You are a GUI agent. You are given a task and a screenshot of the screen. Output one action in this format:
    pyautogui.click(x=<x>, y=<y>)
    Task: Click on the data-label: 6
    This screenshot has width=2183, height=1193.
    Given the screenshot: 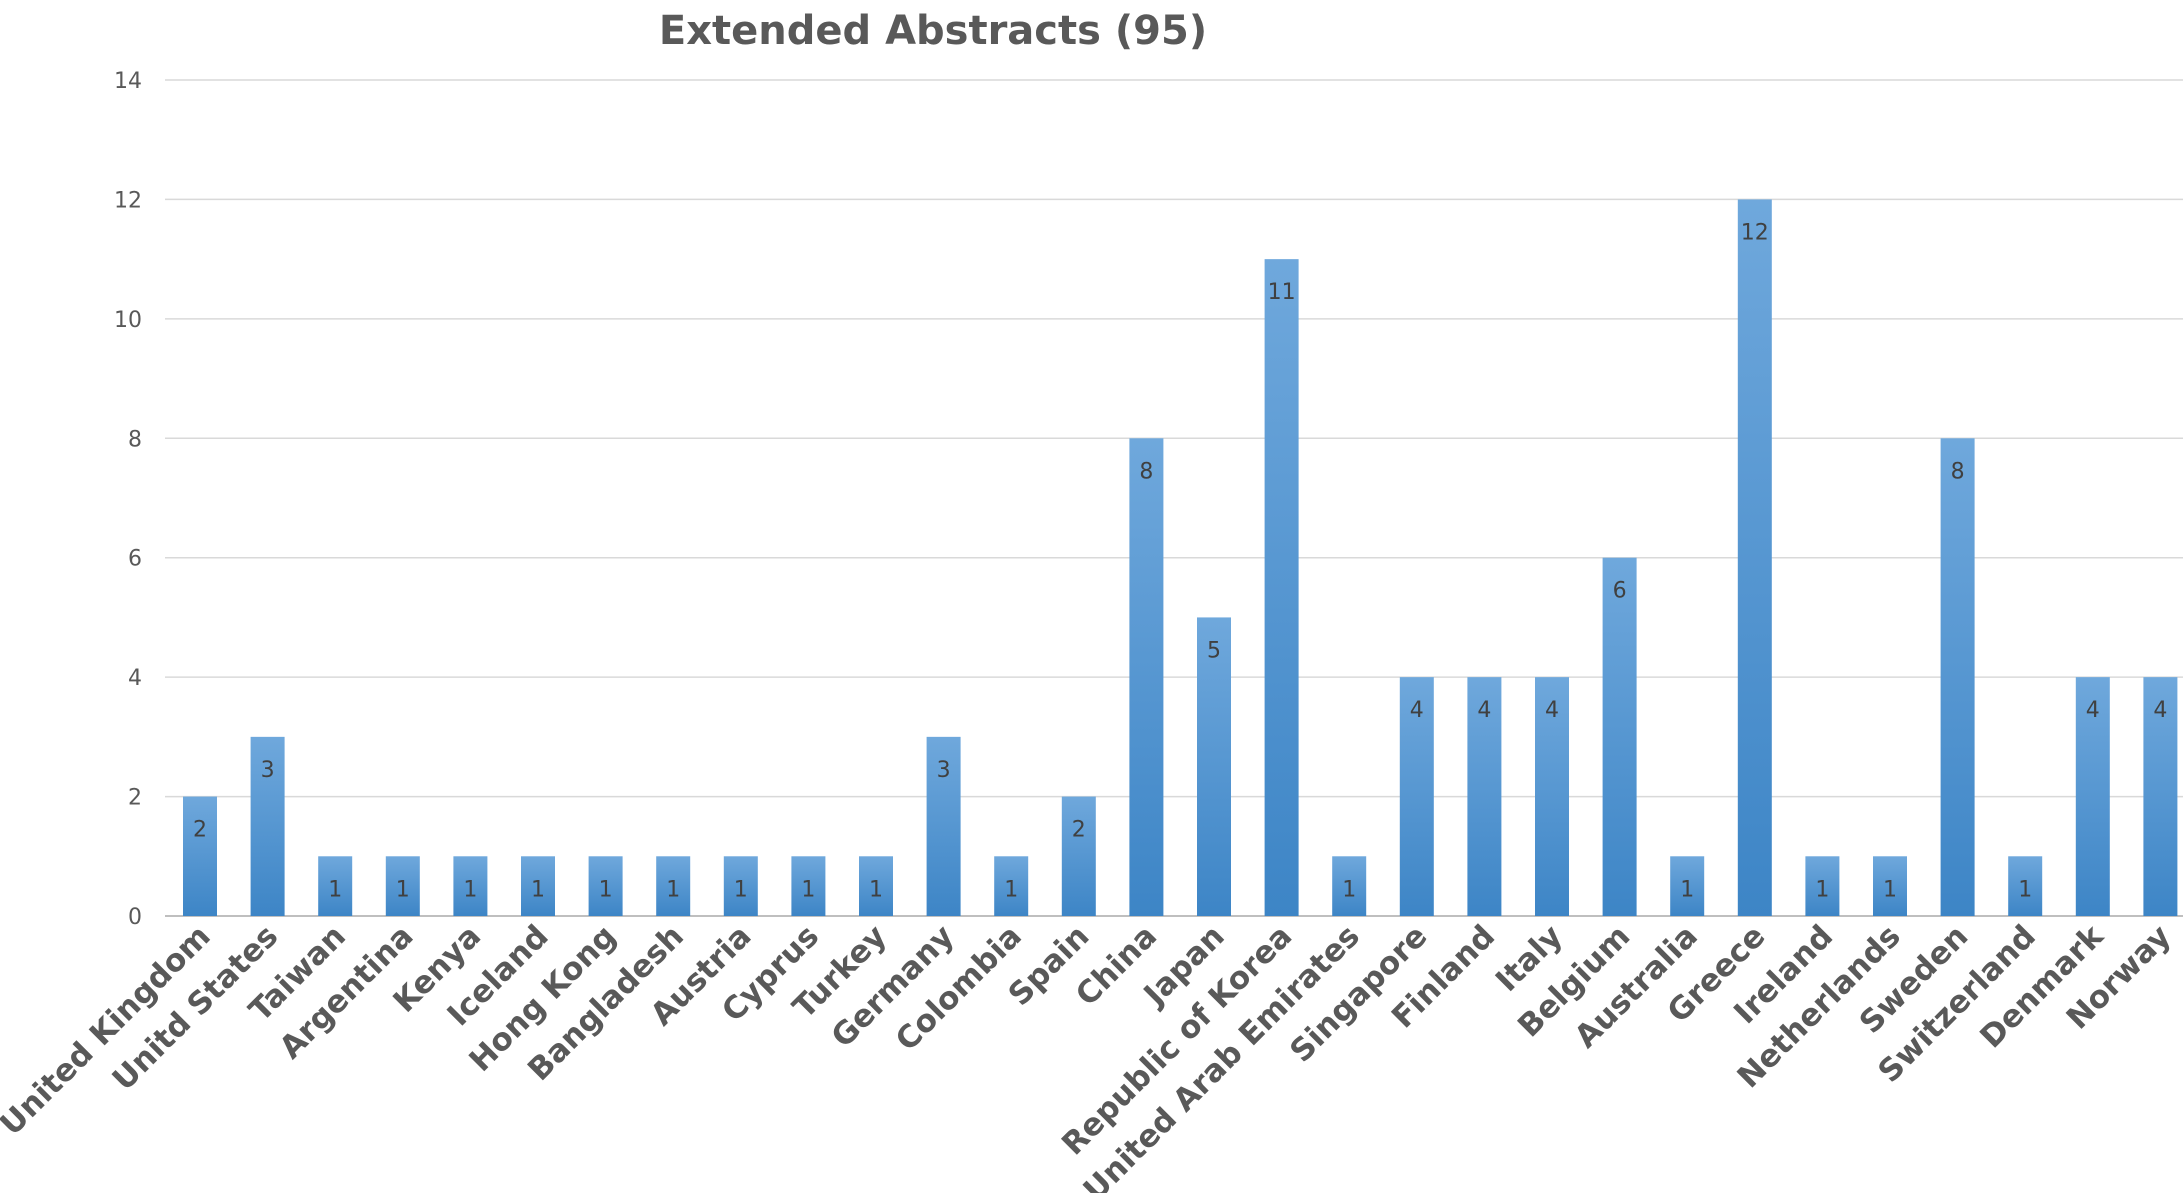 What is the action you would take?
    pyautogui.click(x=1620, y=591)
    